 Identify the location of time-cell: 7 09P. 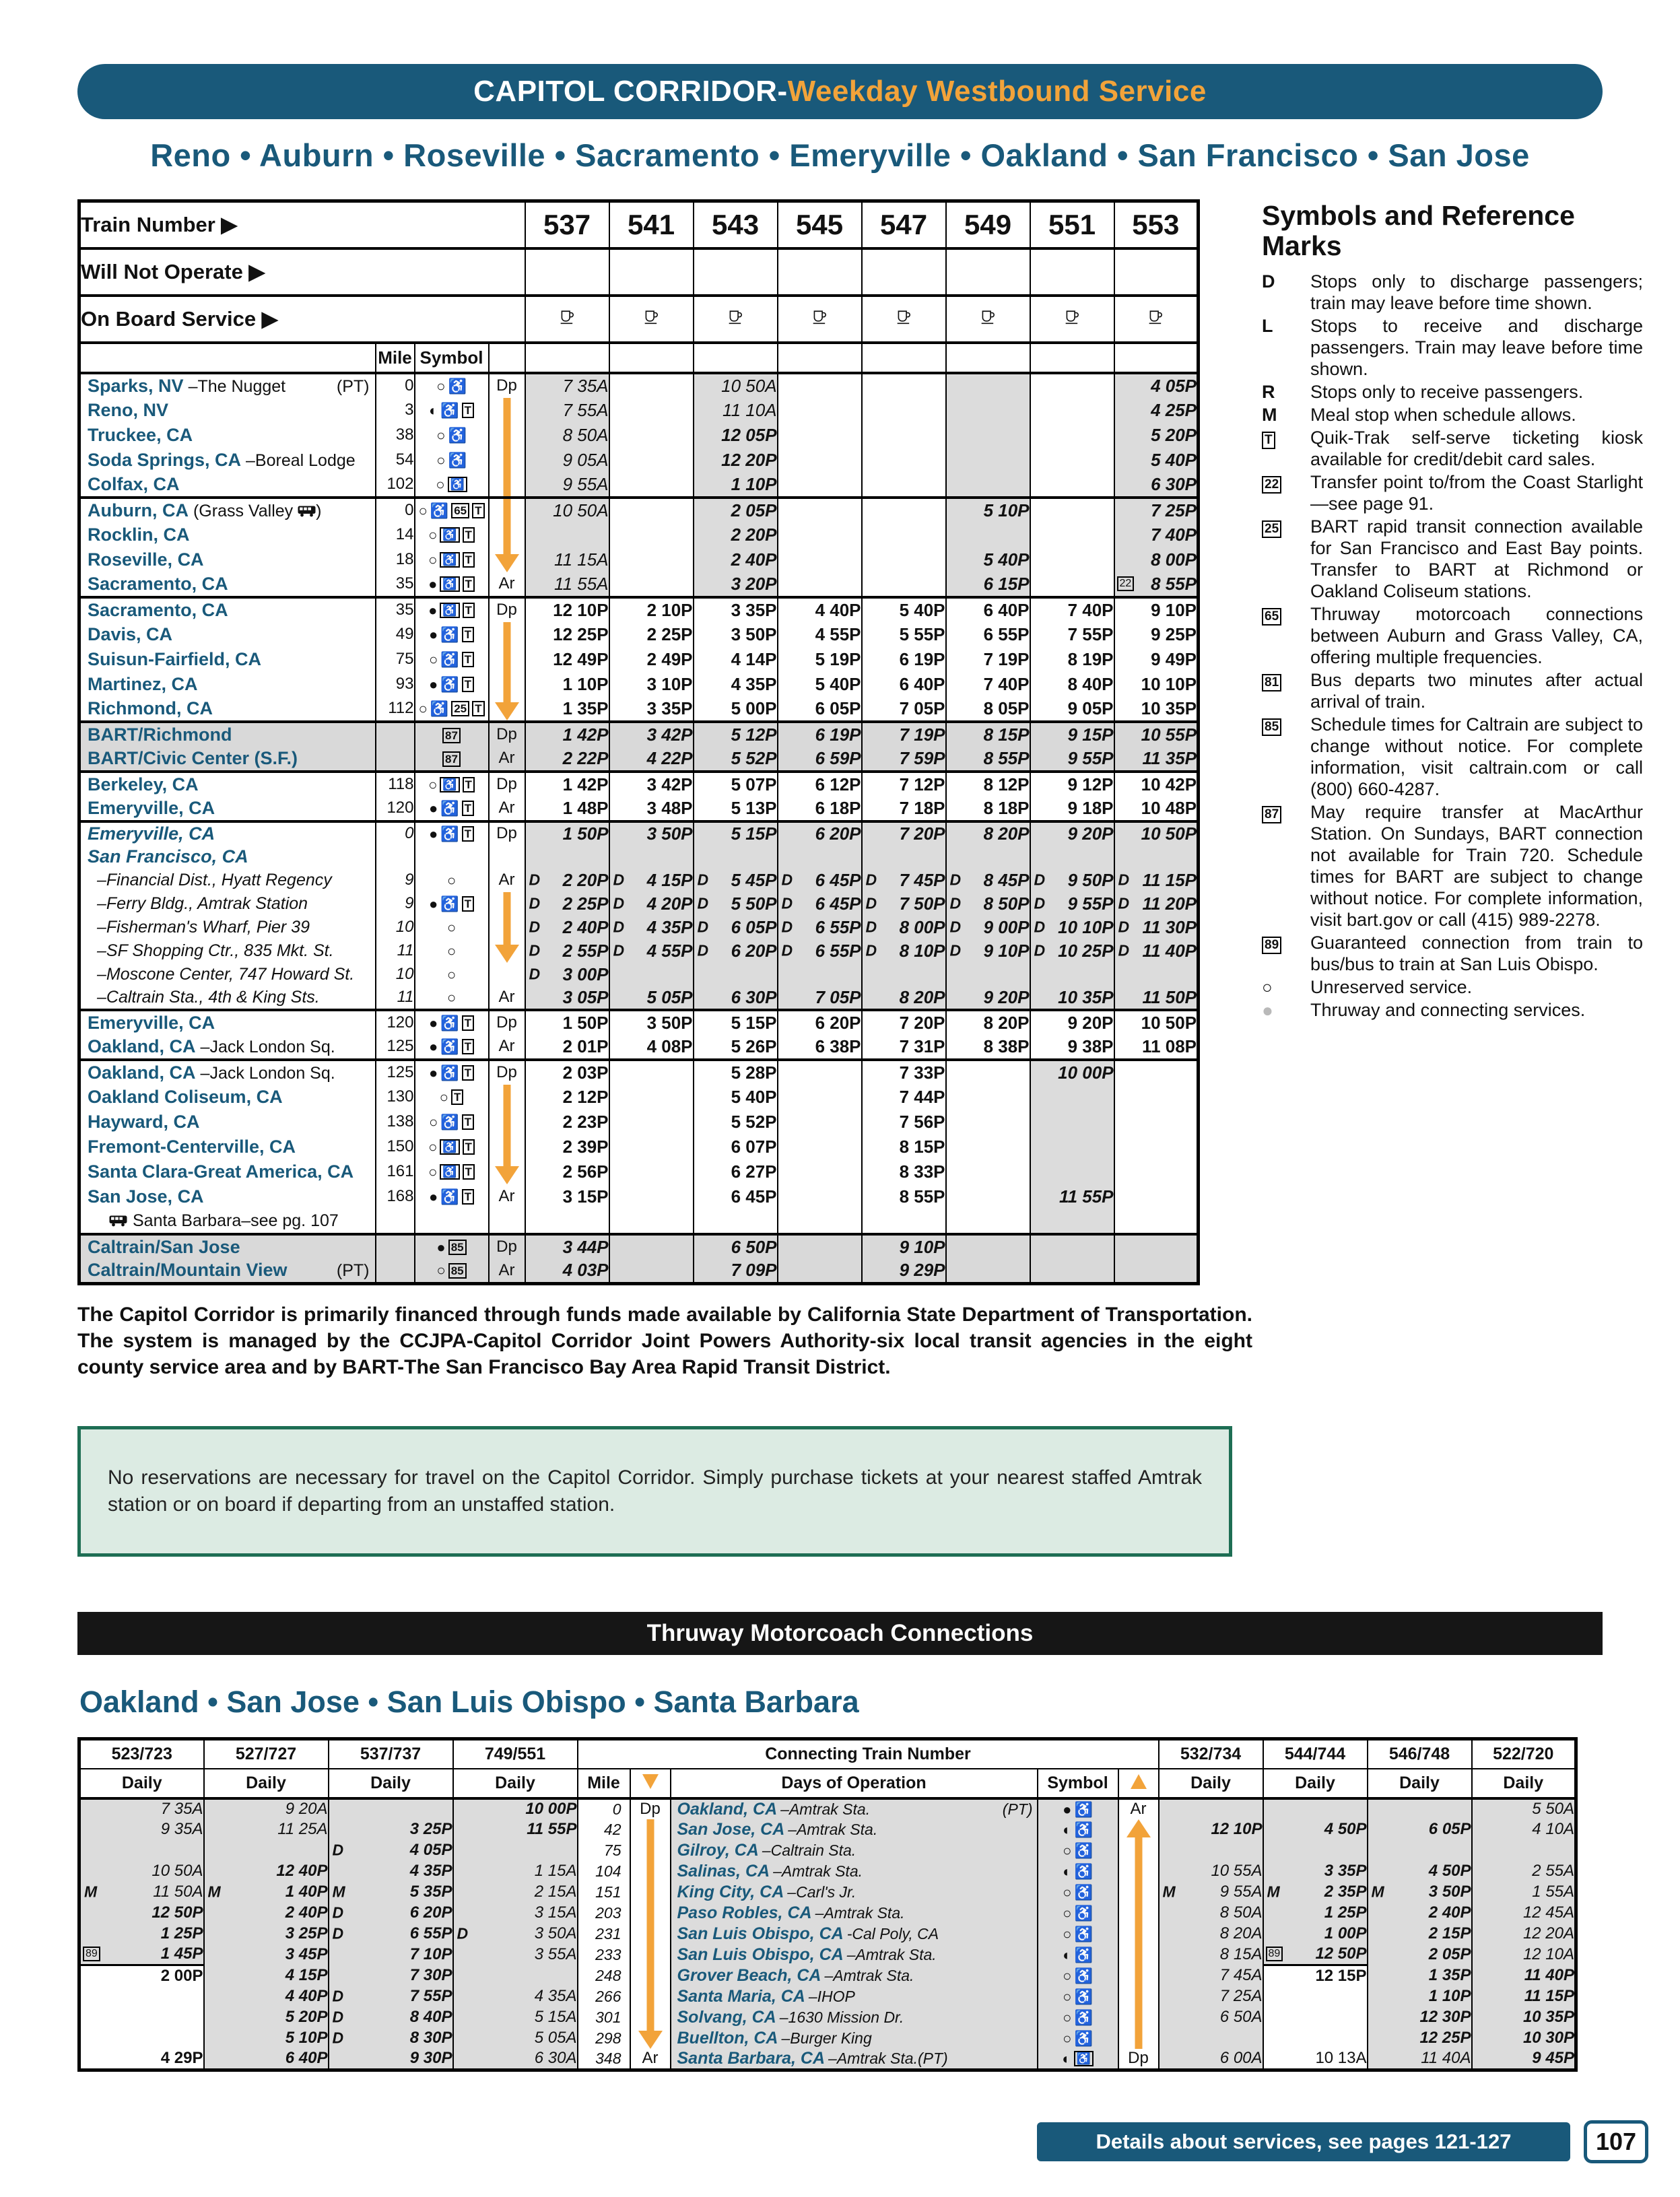
(735, 1271).